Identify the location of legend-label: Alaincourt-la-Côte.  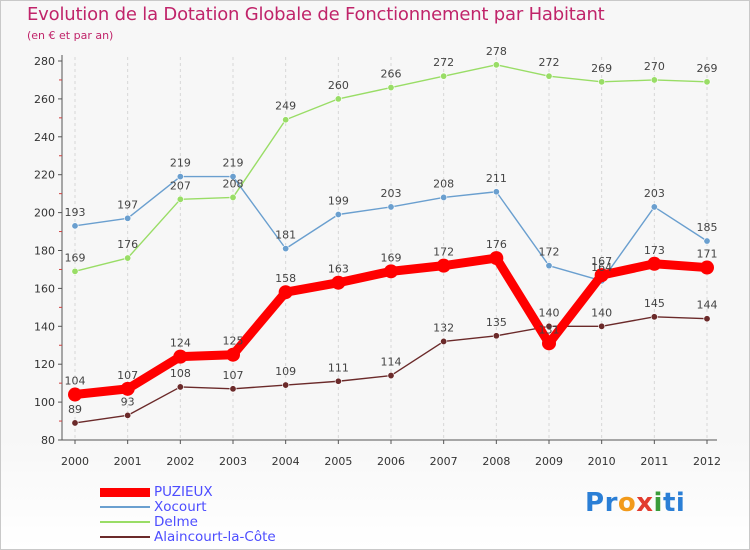
(215, 537).